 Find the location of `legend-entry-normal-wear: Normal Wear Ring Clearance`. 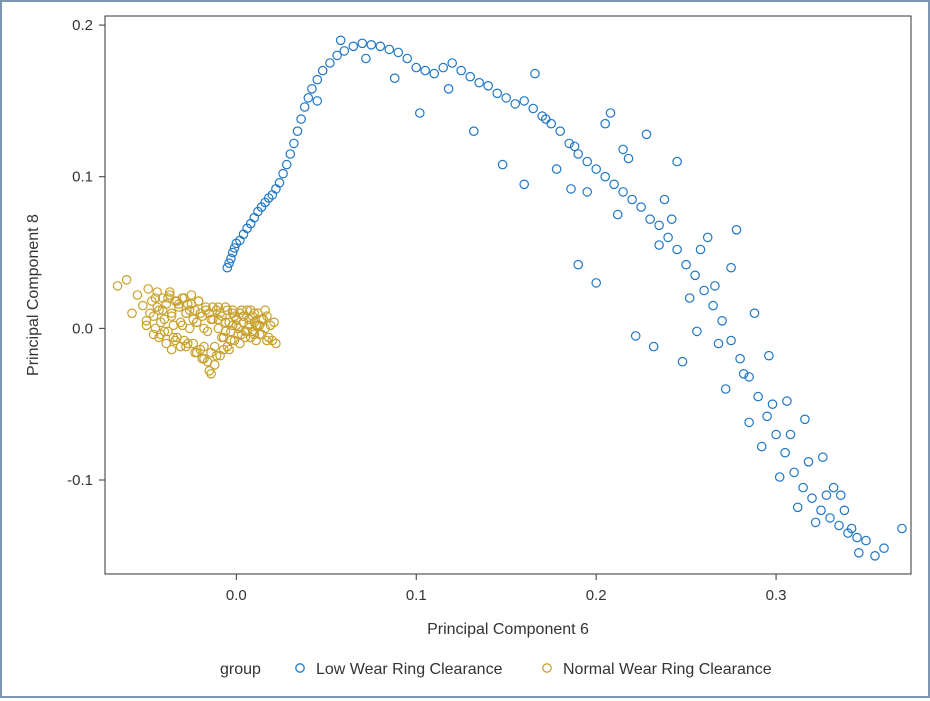

legend-entry-normal-wear: Normal Wear Ring Clearance is located at coordinates (667, 669).